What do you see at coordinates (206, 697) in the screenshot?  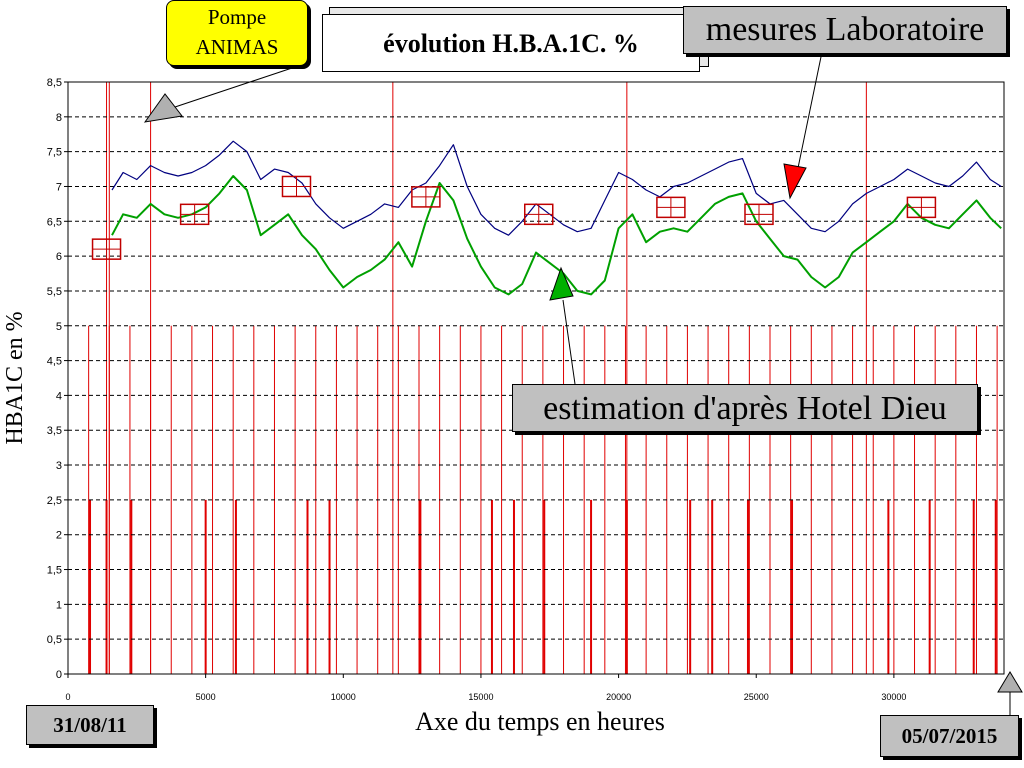 I see `x-tick-label-1: 5000` at bounding box center [206, 697].